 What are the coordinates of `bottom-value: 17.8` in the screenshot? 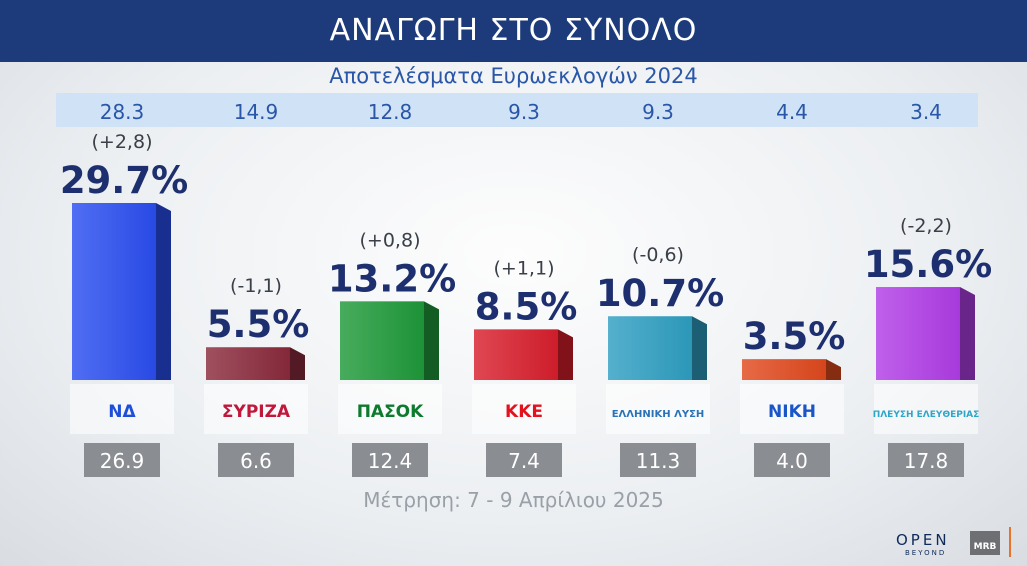 It's located at (926, 461).